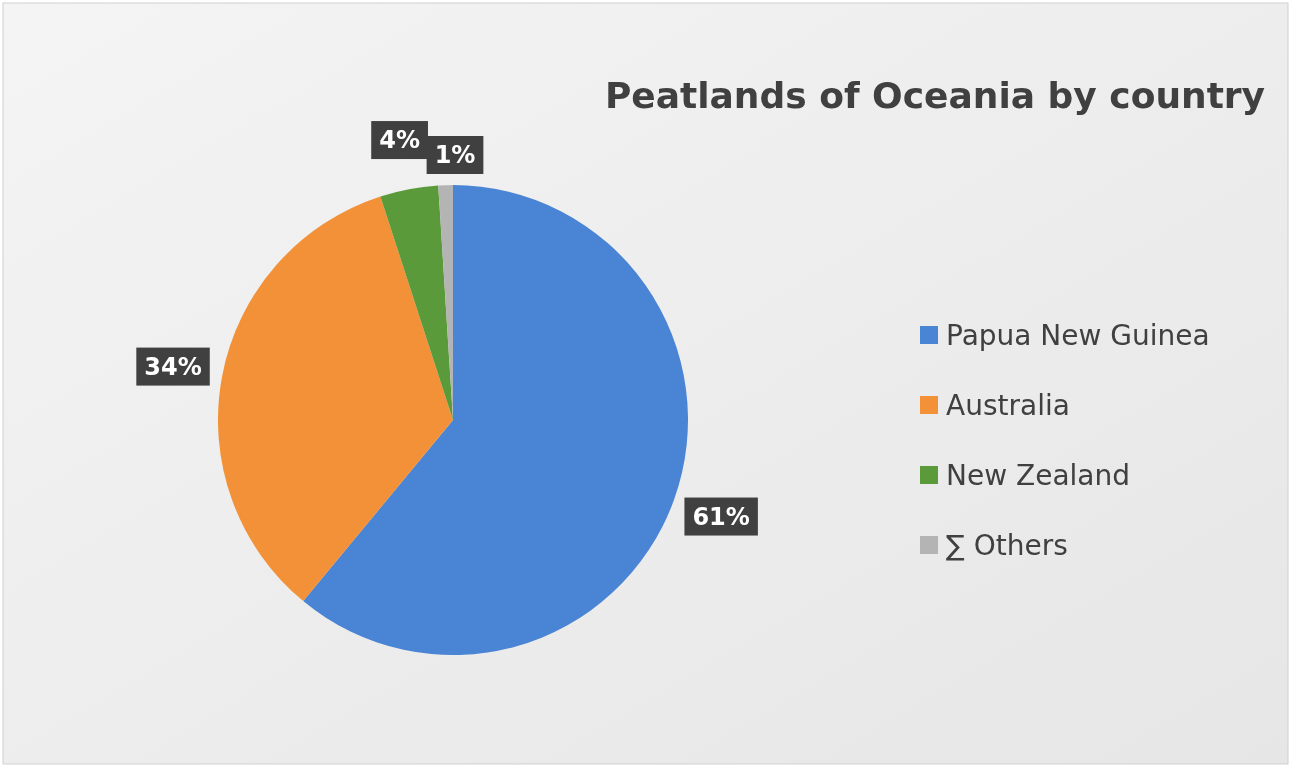  I want to click on chart-title: Peatlands of Oceania by country, so click(935, 95).